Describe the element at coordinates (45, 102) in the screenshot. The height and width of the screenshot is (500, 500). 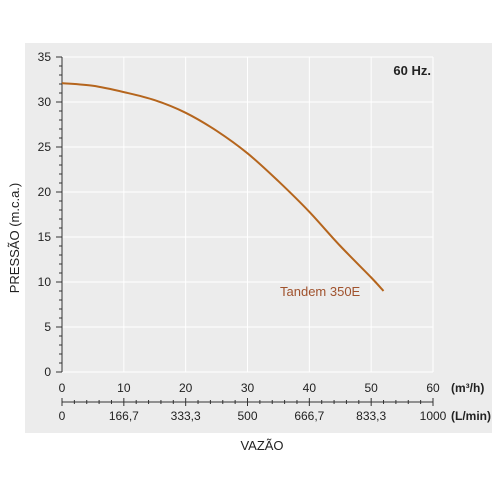
I see `y-tick-label: 30` at that location.